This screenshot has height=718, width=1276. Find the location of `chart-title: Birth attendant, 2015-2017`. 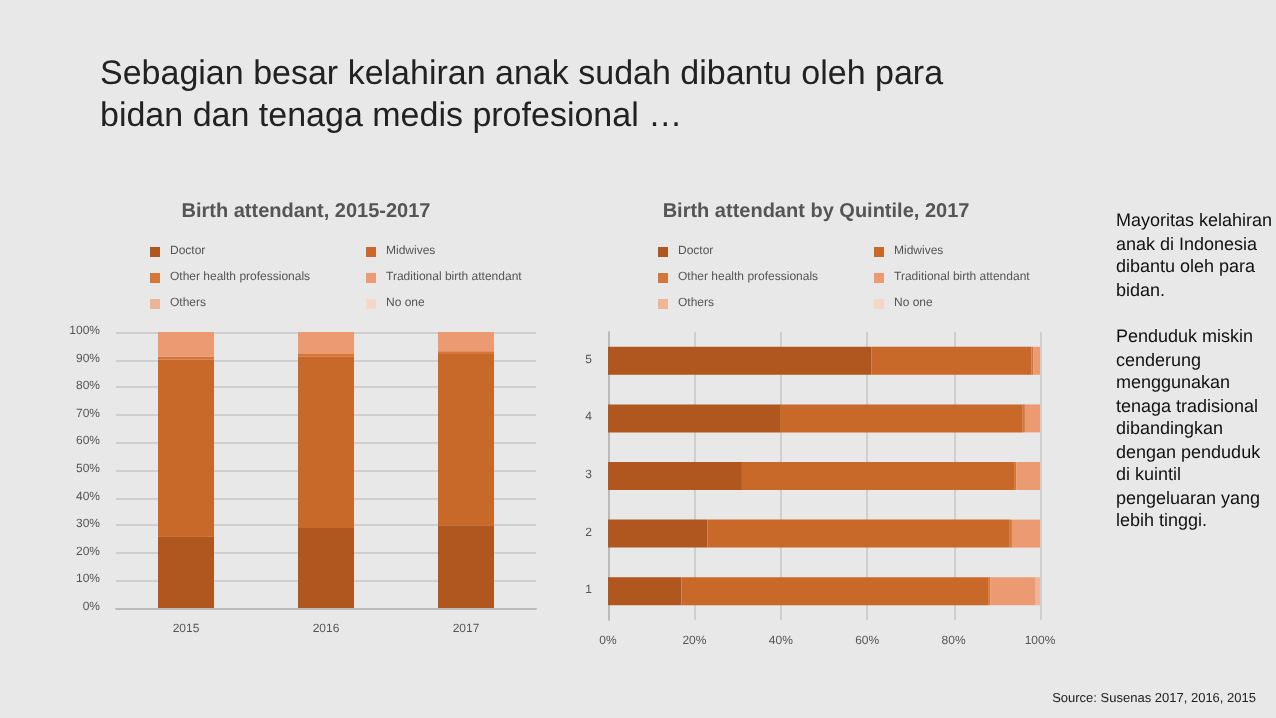

chart-title: Birth attendant, 2015-2017 is located at coordinates (306, 212).